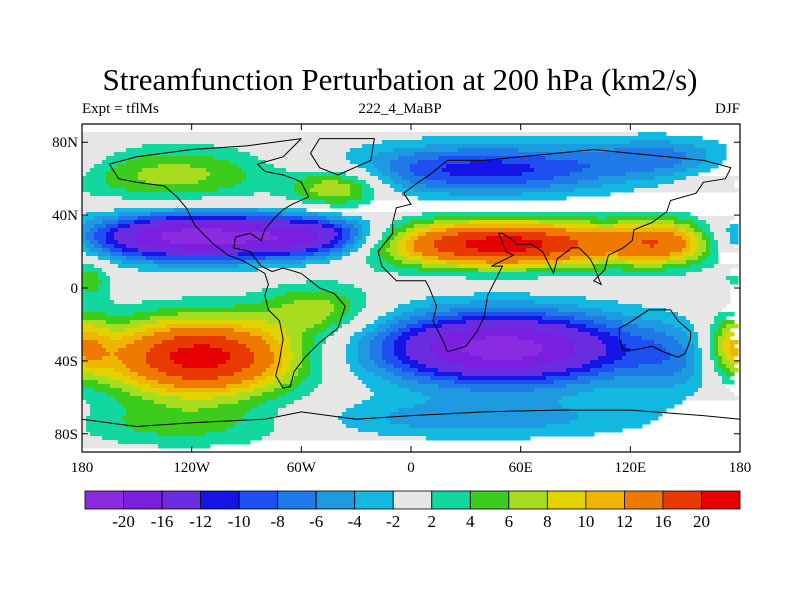 This screenshot has width=800, height=600. I want to click on experiment-label: Expt = tflMs, so click(120, 109).